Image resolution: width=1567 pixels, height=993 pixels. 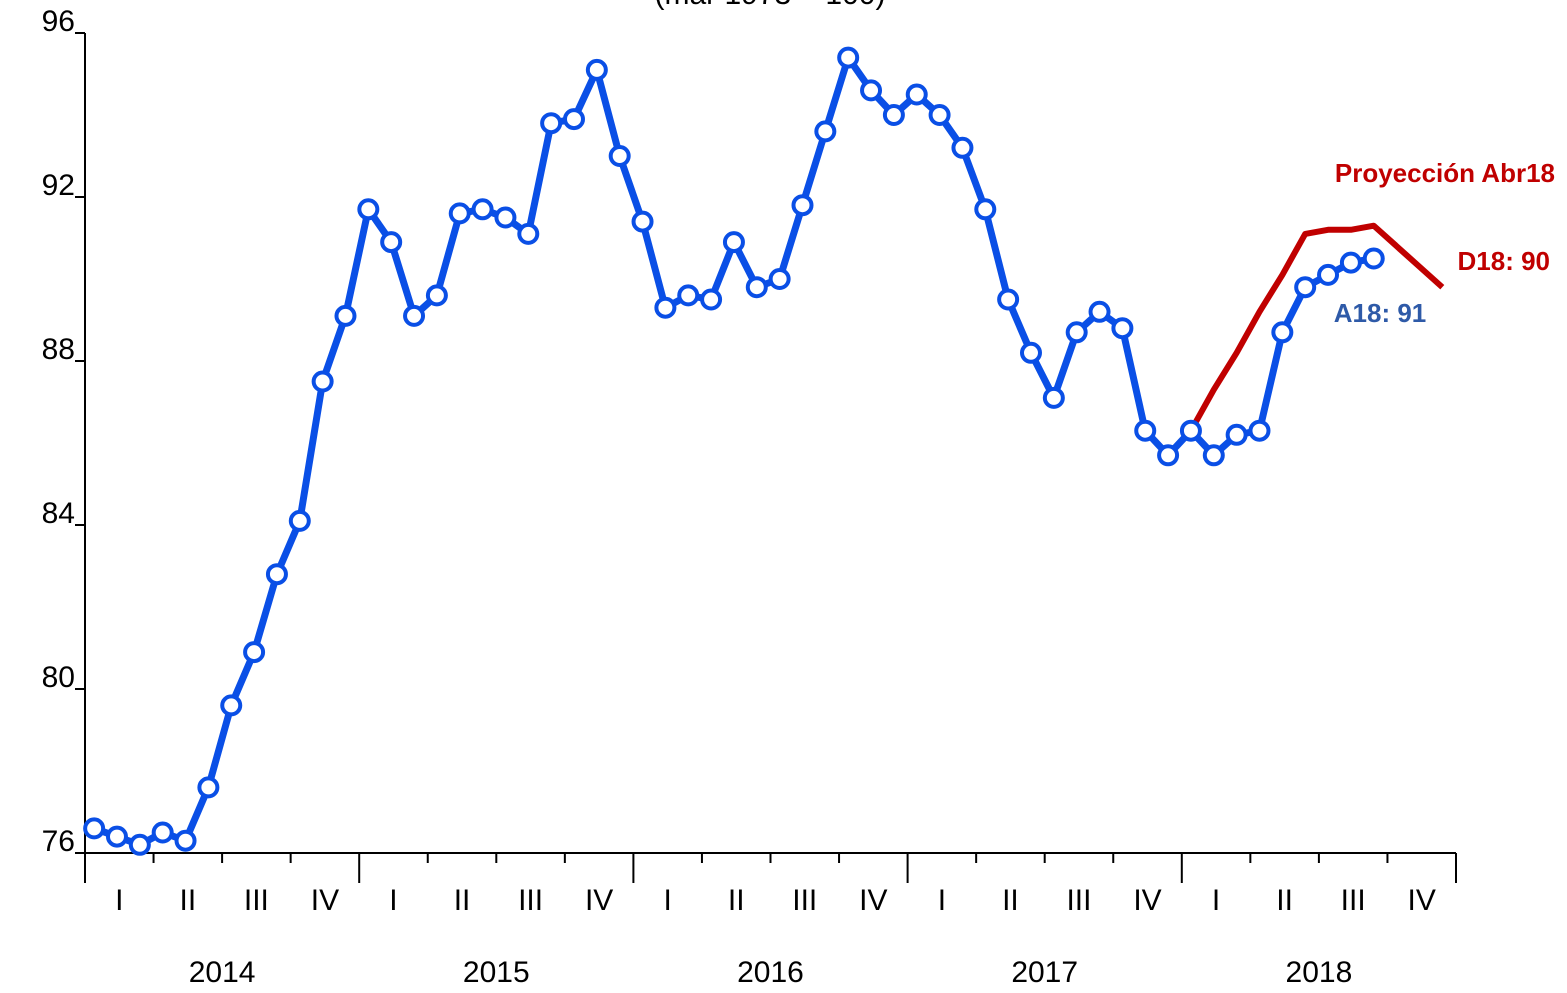 What do you see at coordinates (1445, 173) in the screenshot?
I see `annotation: Proyección Abr18` at bounding box center [1445, 173].